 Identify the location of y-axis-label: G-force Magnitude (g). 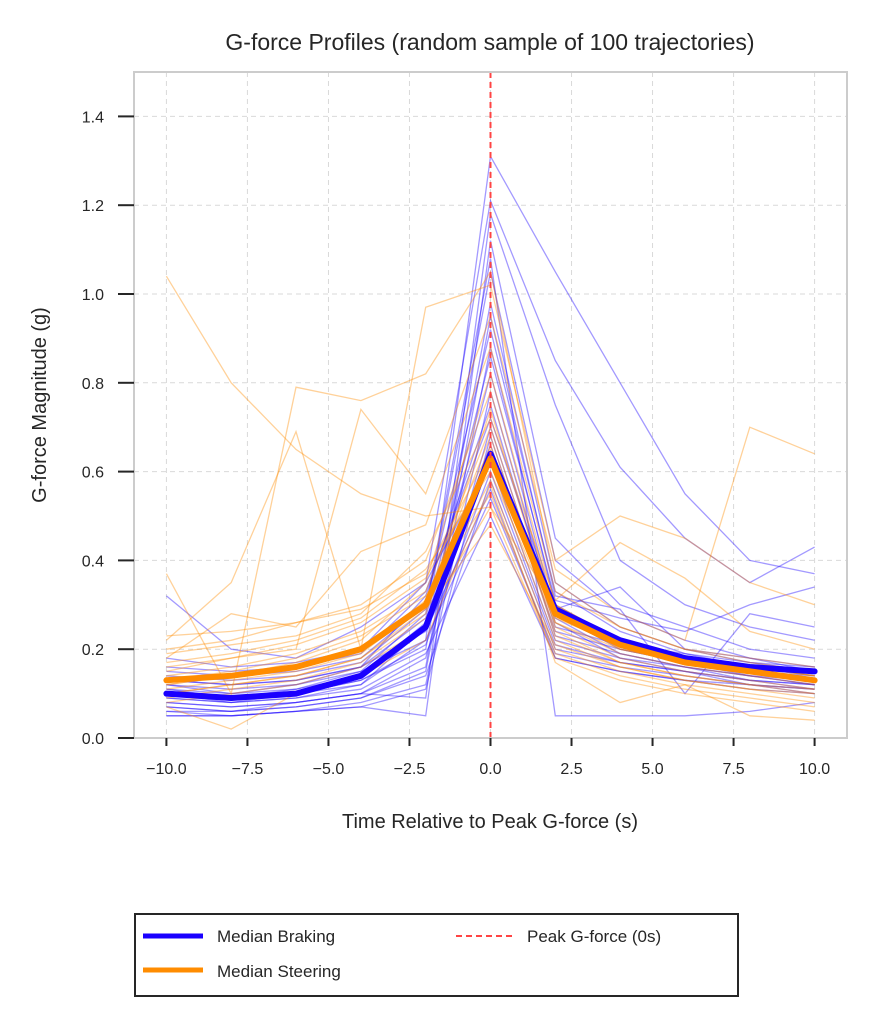
(40, 405).